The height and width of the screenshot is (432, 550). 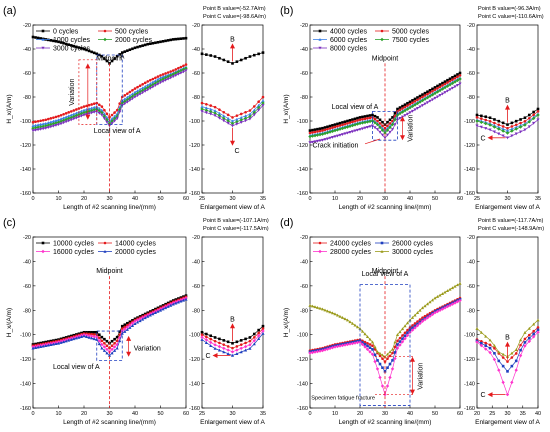 What do you see at coordinates (302, 170) in the screenshot?
I see `main-ytick-label: -140` at bounding box center [302, 170].